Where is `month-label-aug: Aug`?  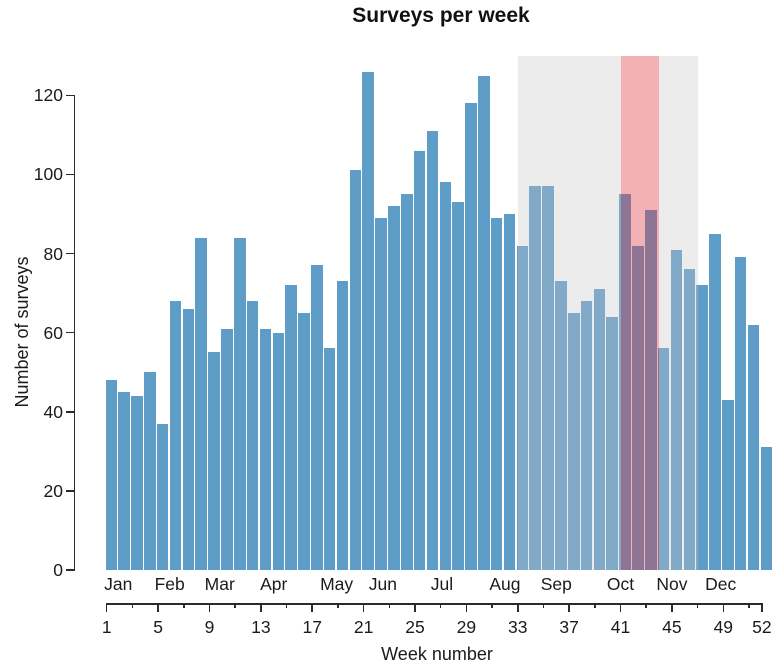
month-label-aug: Aug is located at coordinates (505, 584).